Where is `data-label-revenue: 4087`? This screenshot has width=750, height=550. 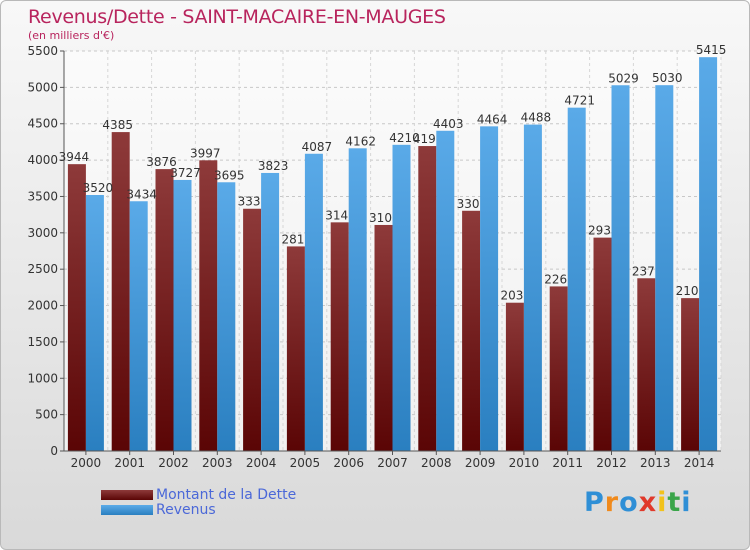 data-label-revenue: 4087 is located at coordinates (317, 147).